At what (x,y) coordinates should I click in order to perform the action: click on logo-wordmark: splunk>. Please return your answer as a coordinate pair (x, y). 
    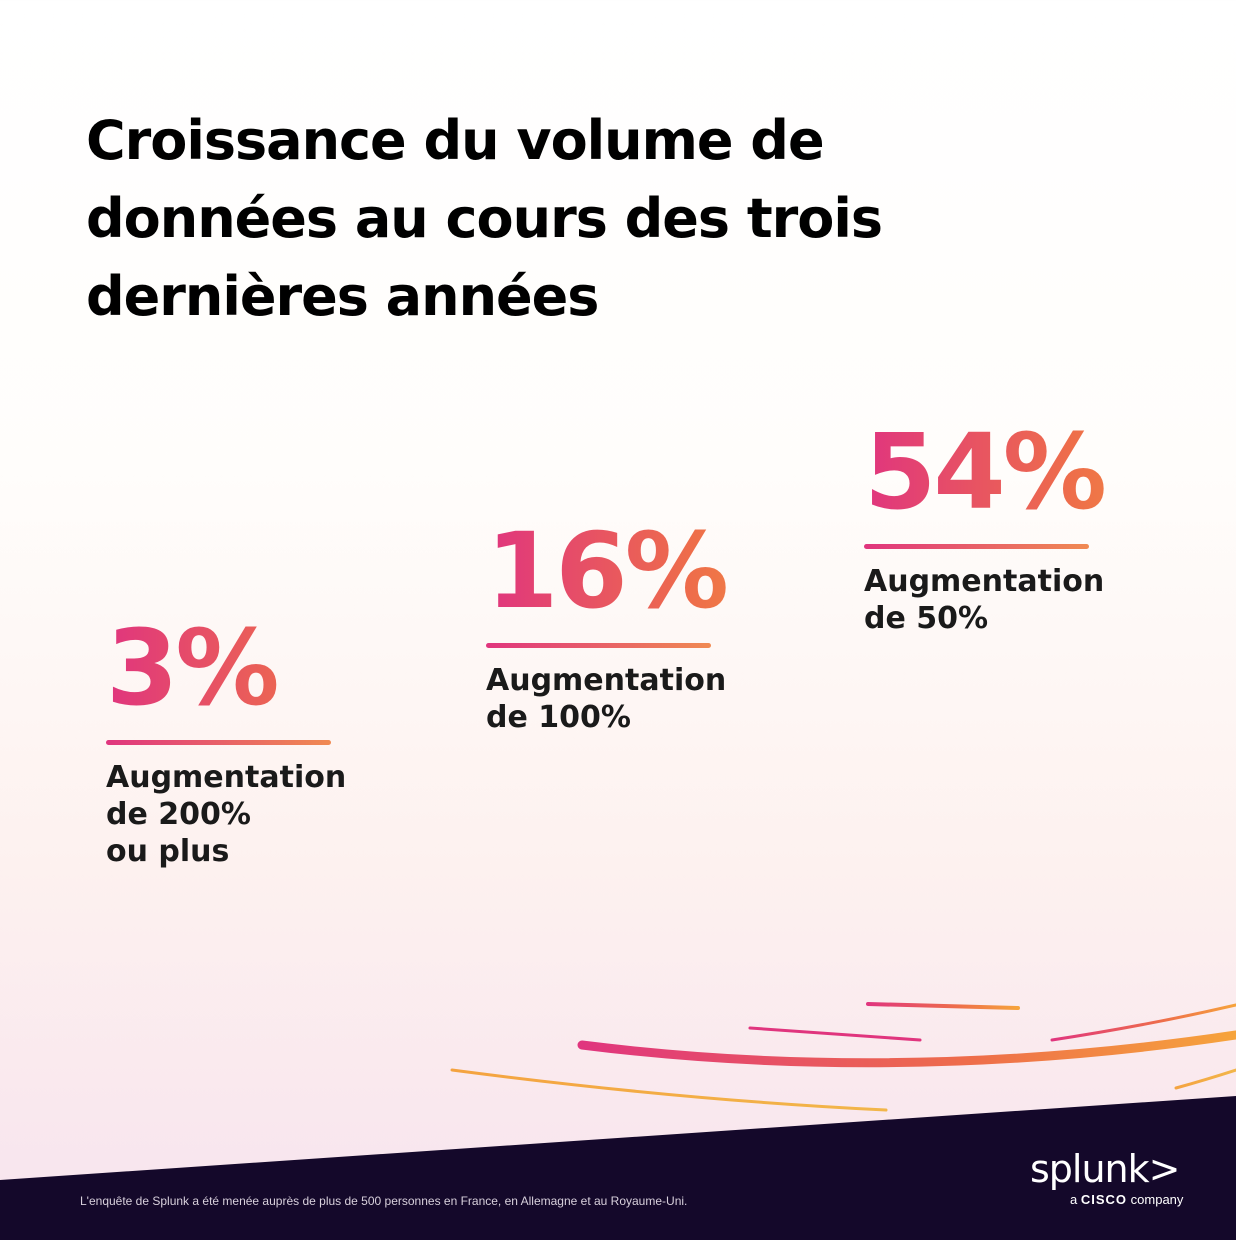
    Looking at the image, I should click on (1105, 1169).